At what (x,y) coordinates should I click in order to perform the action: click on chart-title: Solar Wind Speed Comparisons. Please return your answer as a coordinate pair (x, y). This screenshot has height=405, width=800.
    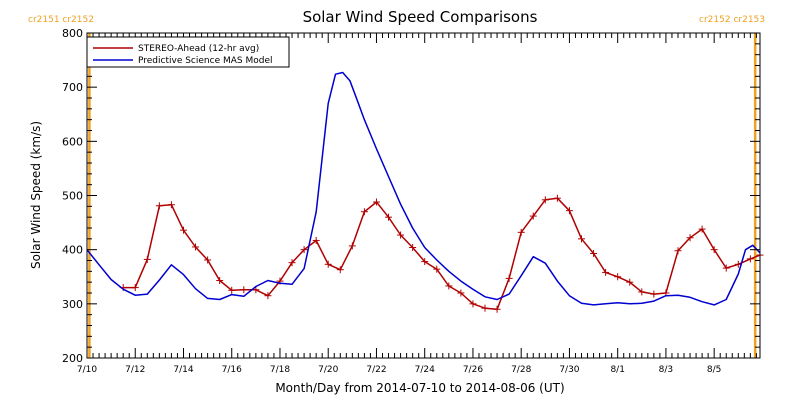
    Looking at the image, I should click on (420, 17).